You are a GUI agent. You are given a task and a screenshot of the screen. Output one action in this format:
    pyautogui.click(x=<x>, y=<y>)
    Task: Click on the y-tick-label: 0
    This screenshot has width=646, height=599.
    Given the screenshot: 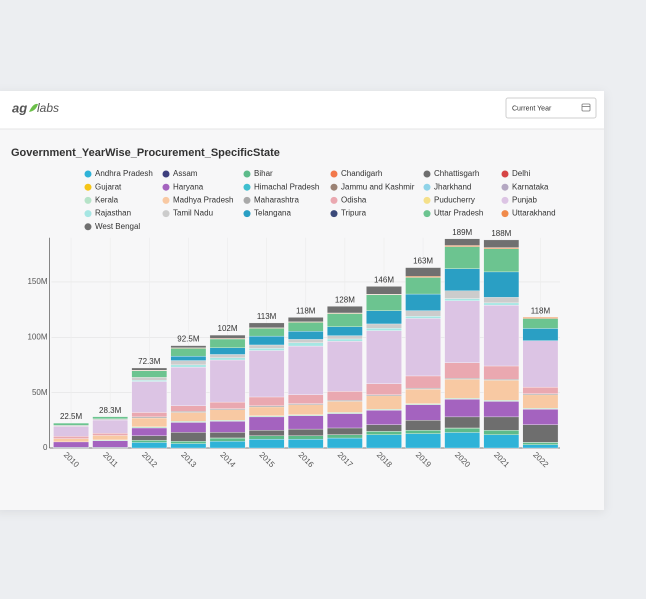 What is the action you would take?
    pyautogui.click(x=45, y=447)
    